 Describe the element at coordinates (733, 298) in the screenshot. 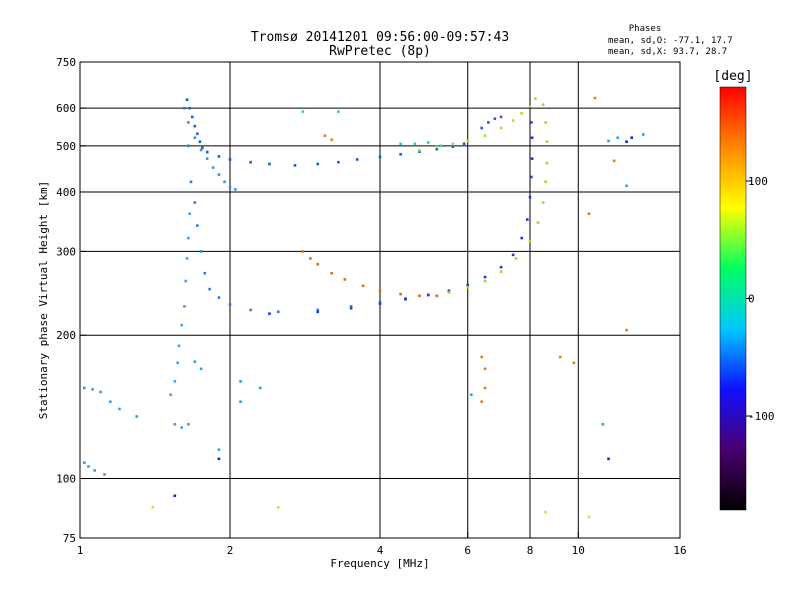

I see `colorbar` at that location.